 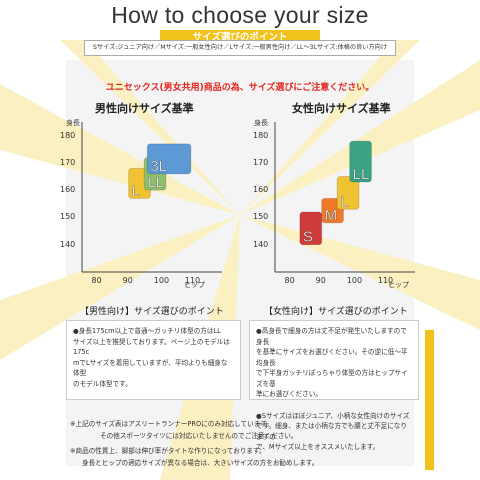 I want to click on men-x-tick: 90, so click(x=127, y=280).